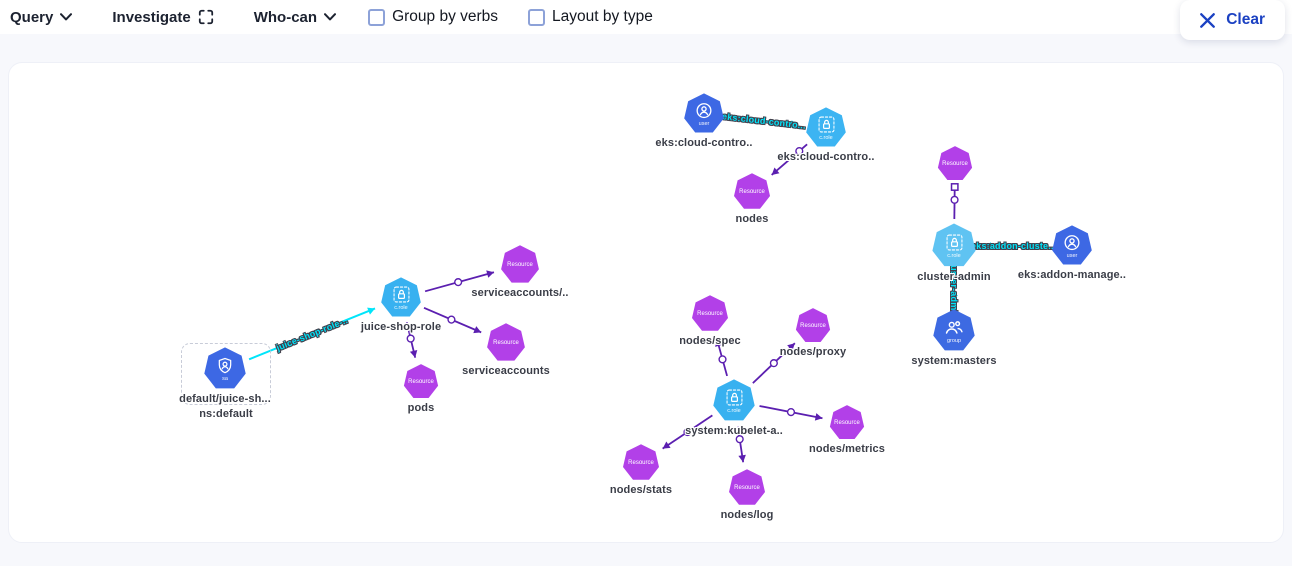 This screenshot has width=1292, height=566. Describe the element at coordinates (225, 378) in the screenshot. I see `node-type-badge: sa` at that location.